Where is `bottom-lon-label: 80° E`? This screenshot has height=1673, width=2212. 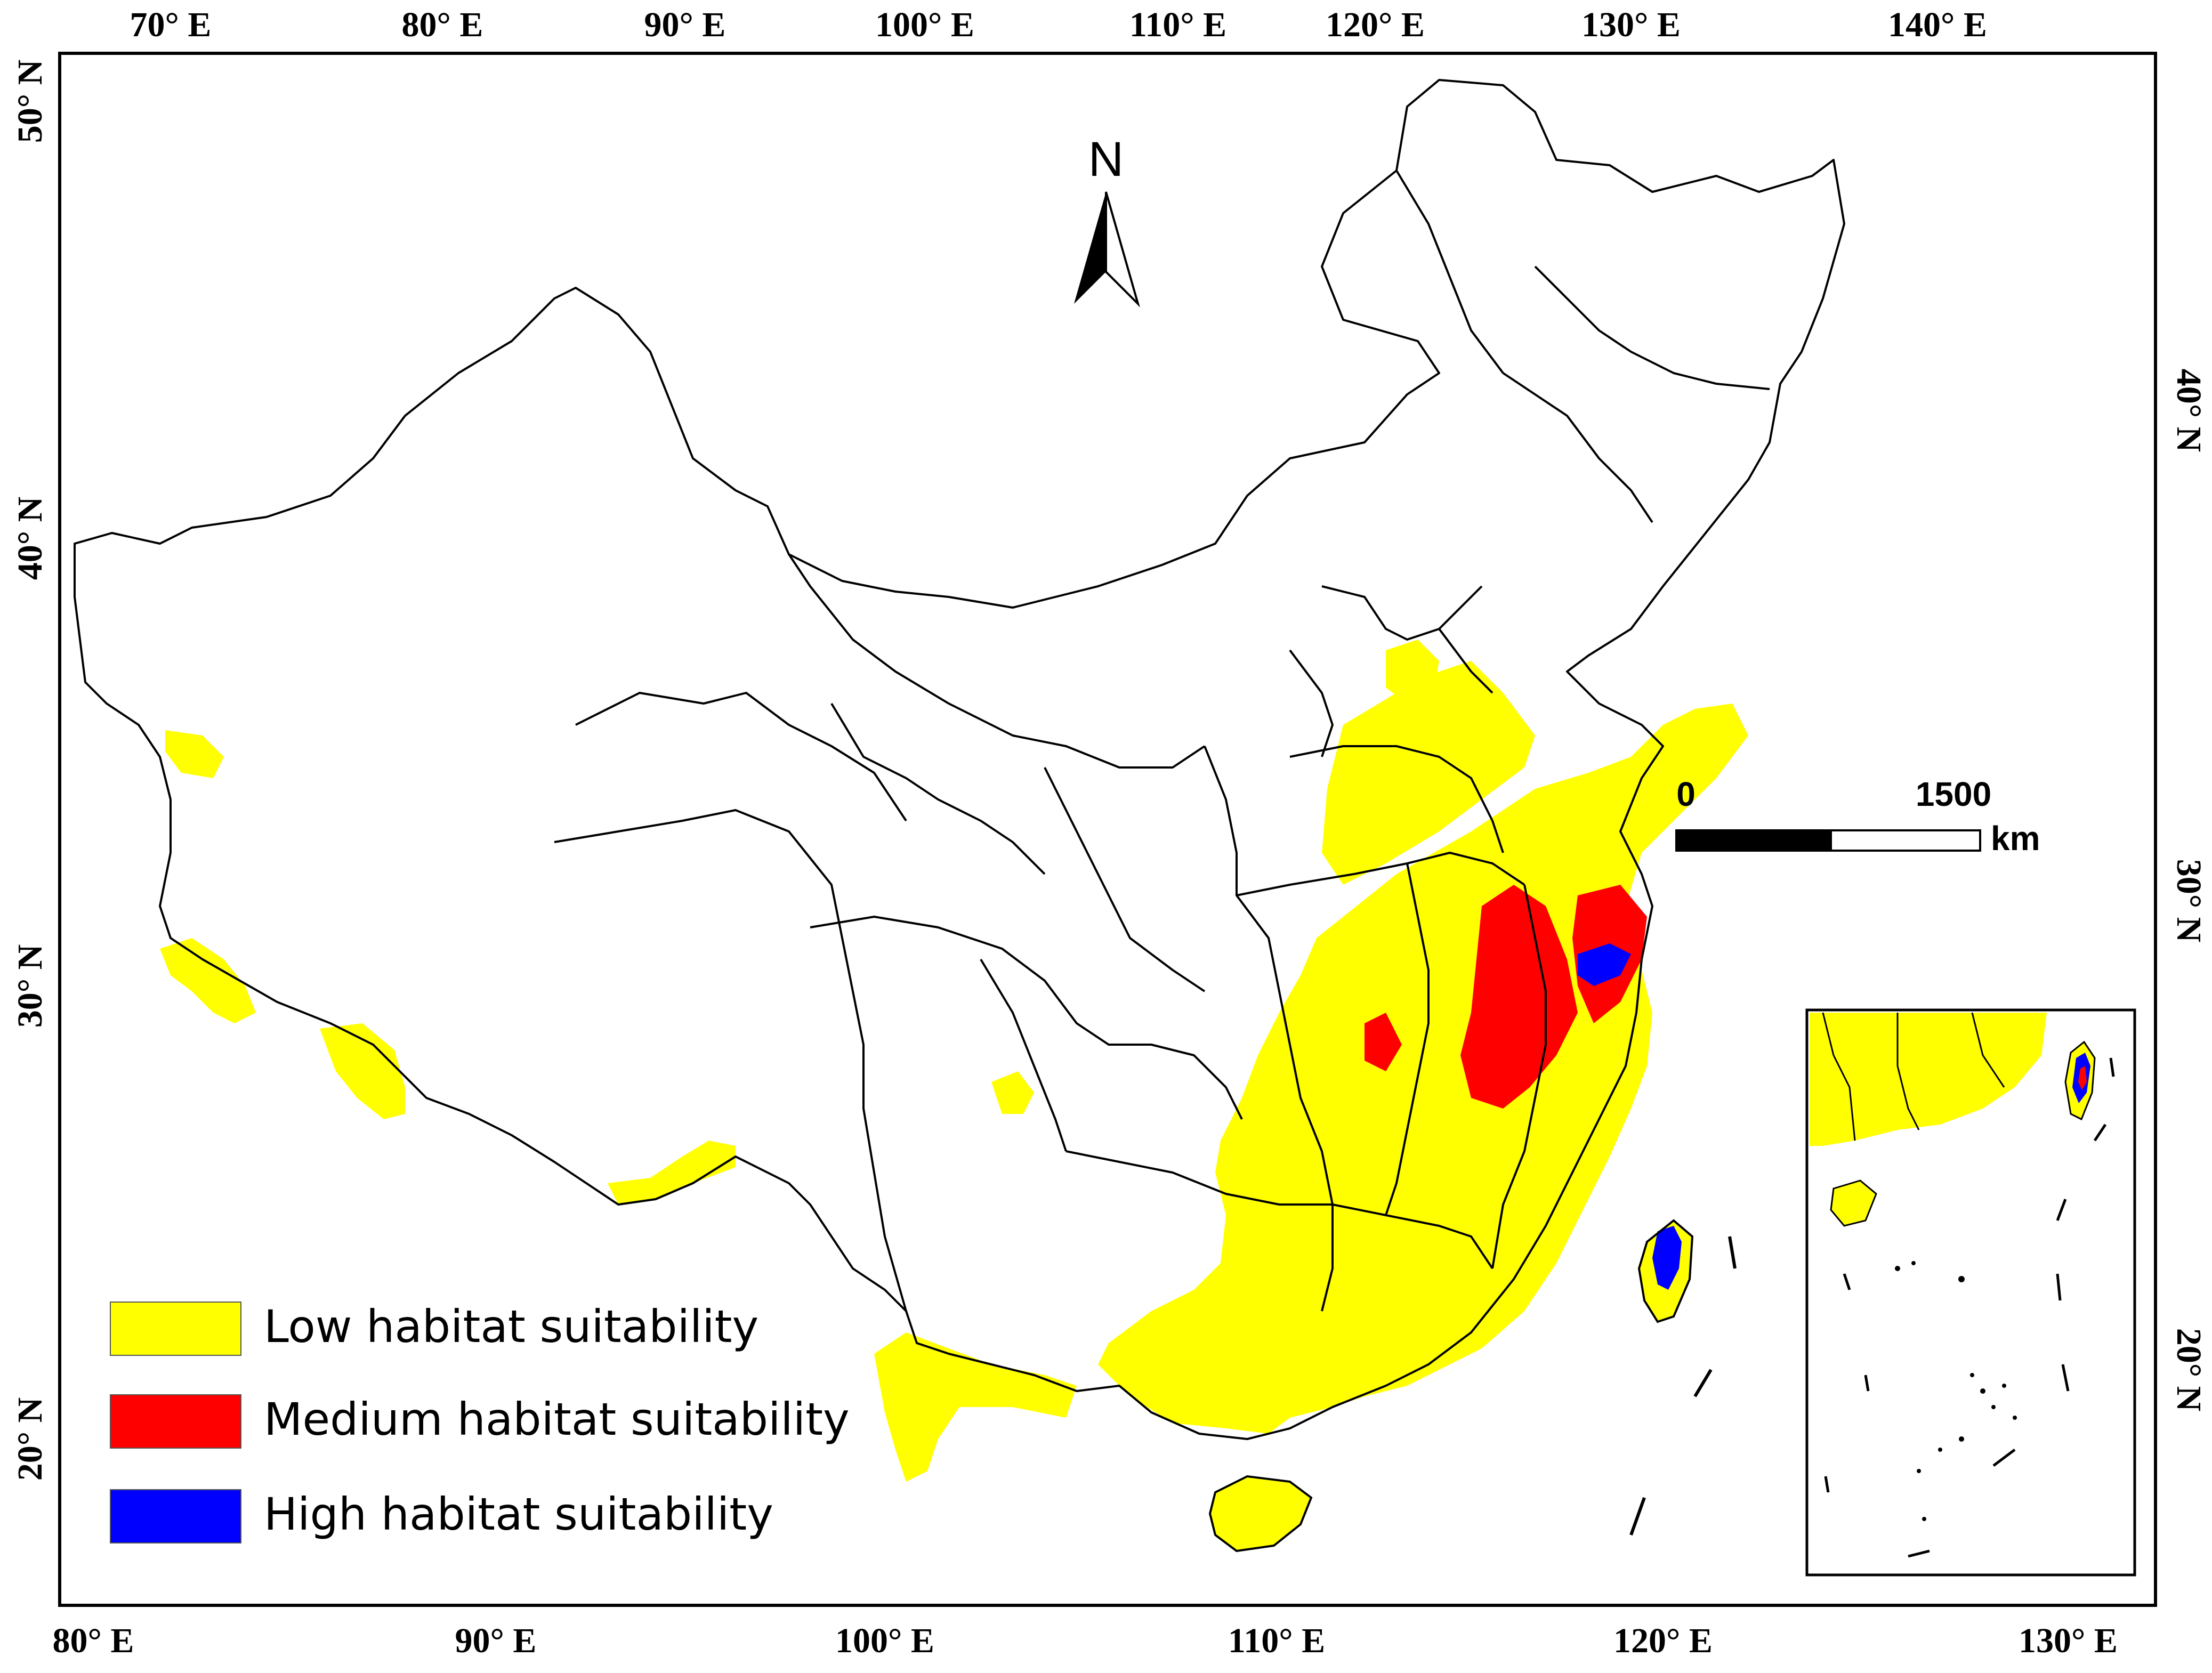
bottom-lon-label: 80° E is located at coordinates (93, 1640).